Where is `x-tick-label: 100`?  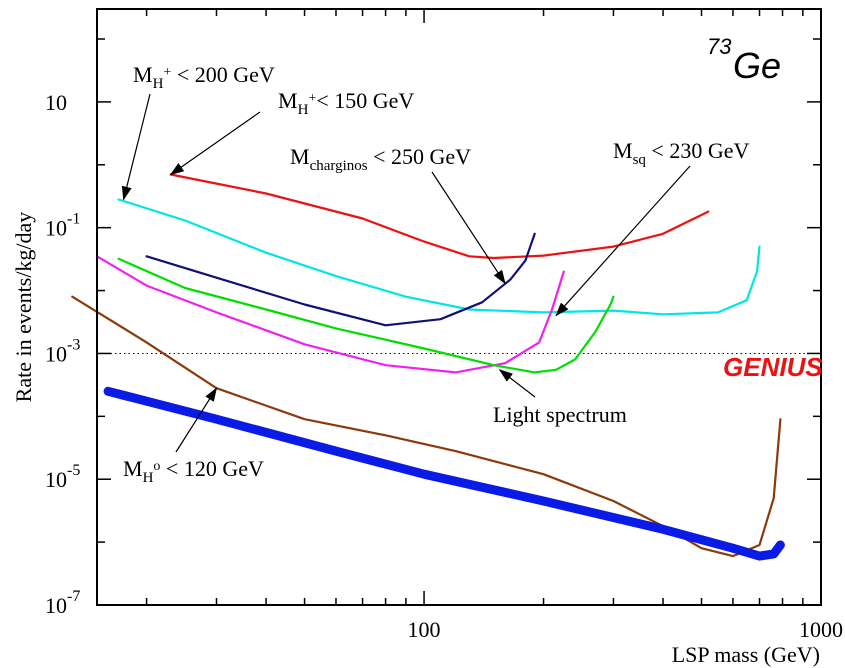 x-tick-label: 100 is located at coordinates (424, 629).